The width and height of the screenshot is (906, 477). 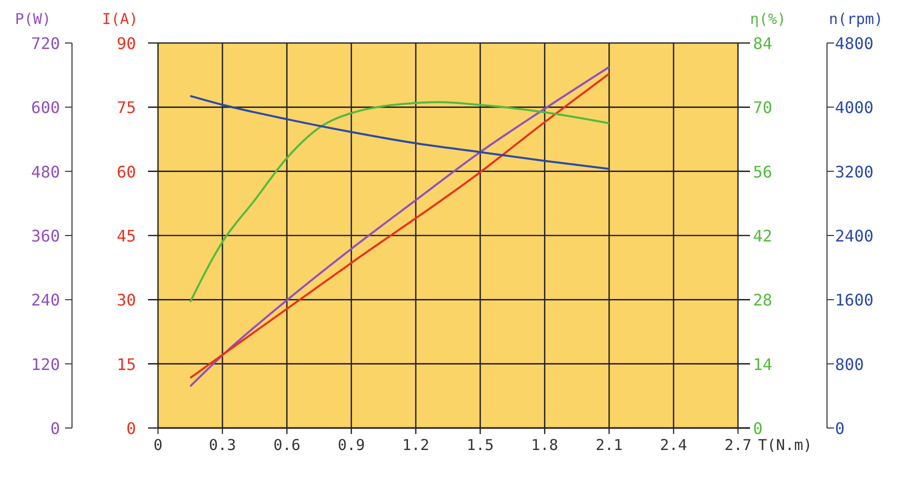 What do you see at coordinates (120, 19) in the screenshot?
I see `y2-axis-title: I(A)` at bounding box center [120, 19].